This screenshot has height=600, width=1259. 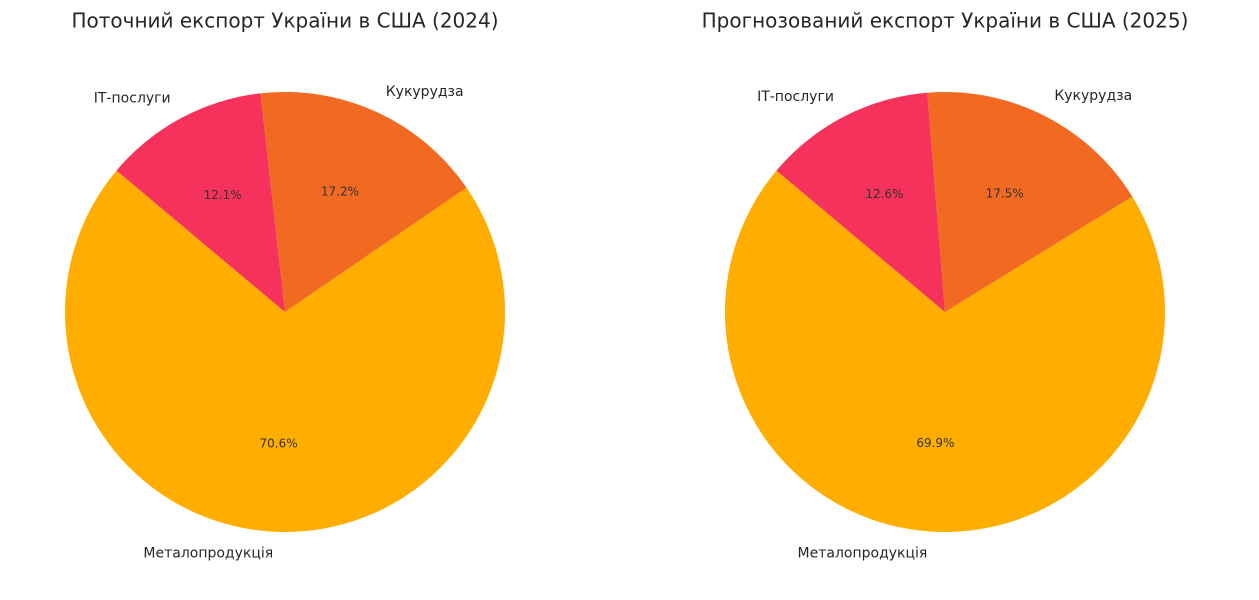 I want to click on value-label: 70.6%, so click(x=279, y=443).